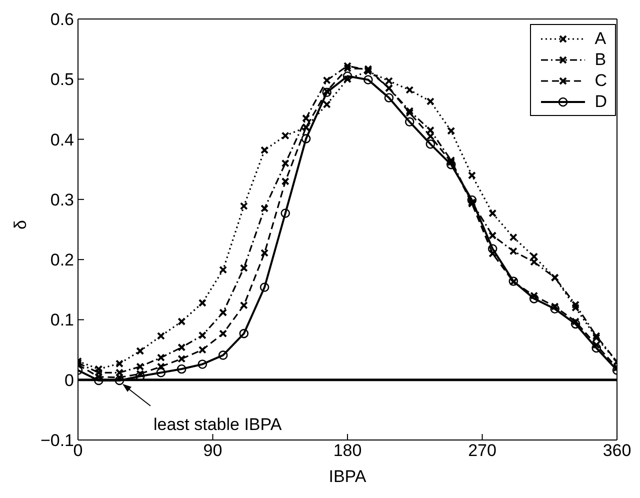 This screenshot has width=640, height=498. What do you see at coordinates (617, 450) in the screenshot?
I see `x-tick-label: 360` at bounding box center [617, 450].